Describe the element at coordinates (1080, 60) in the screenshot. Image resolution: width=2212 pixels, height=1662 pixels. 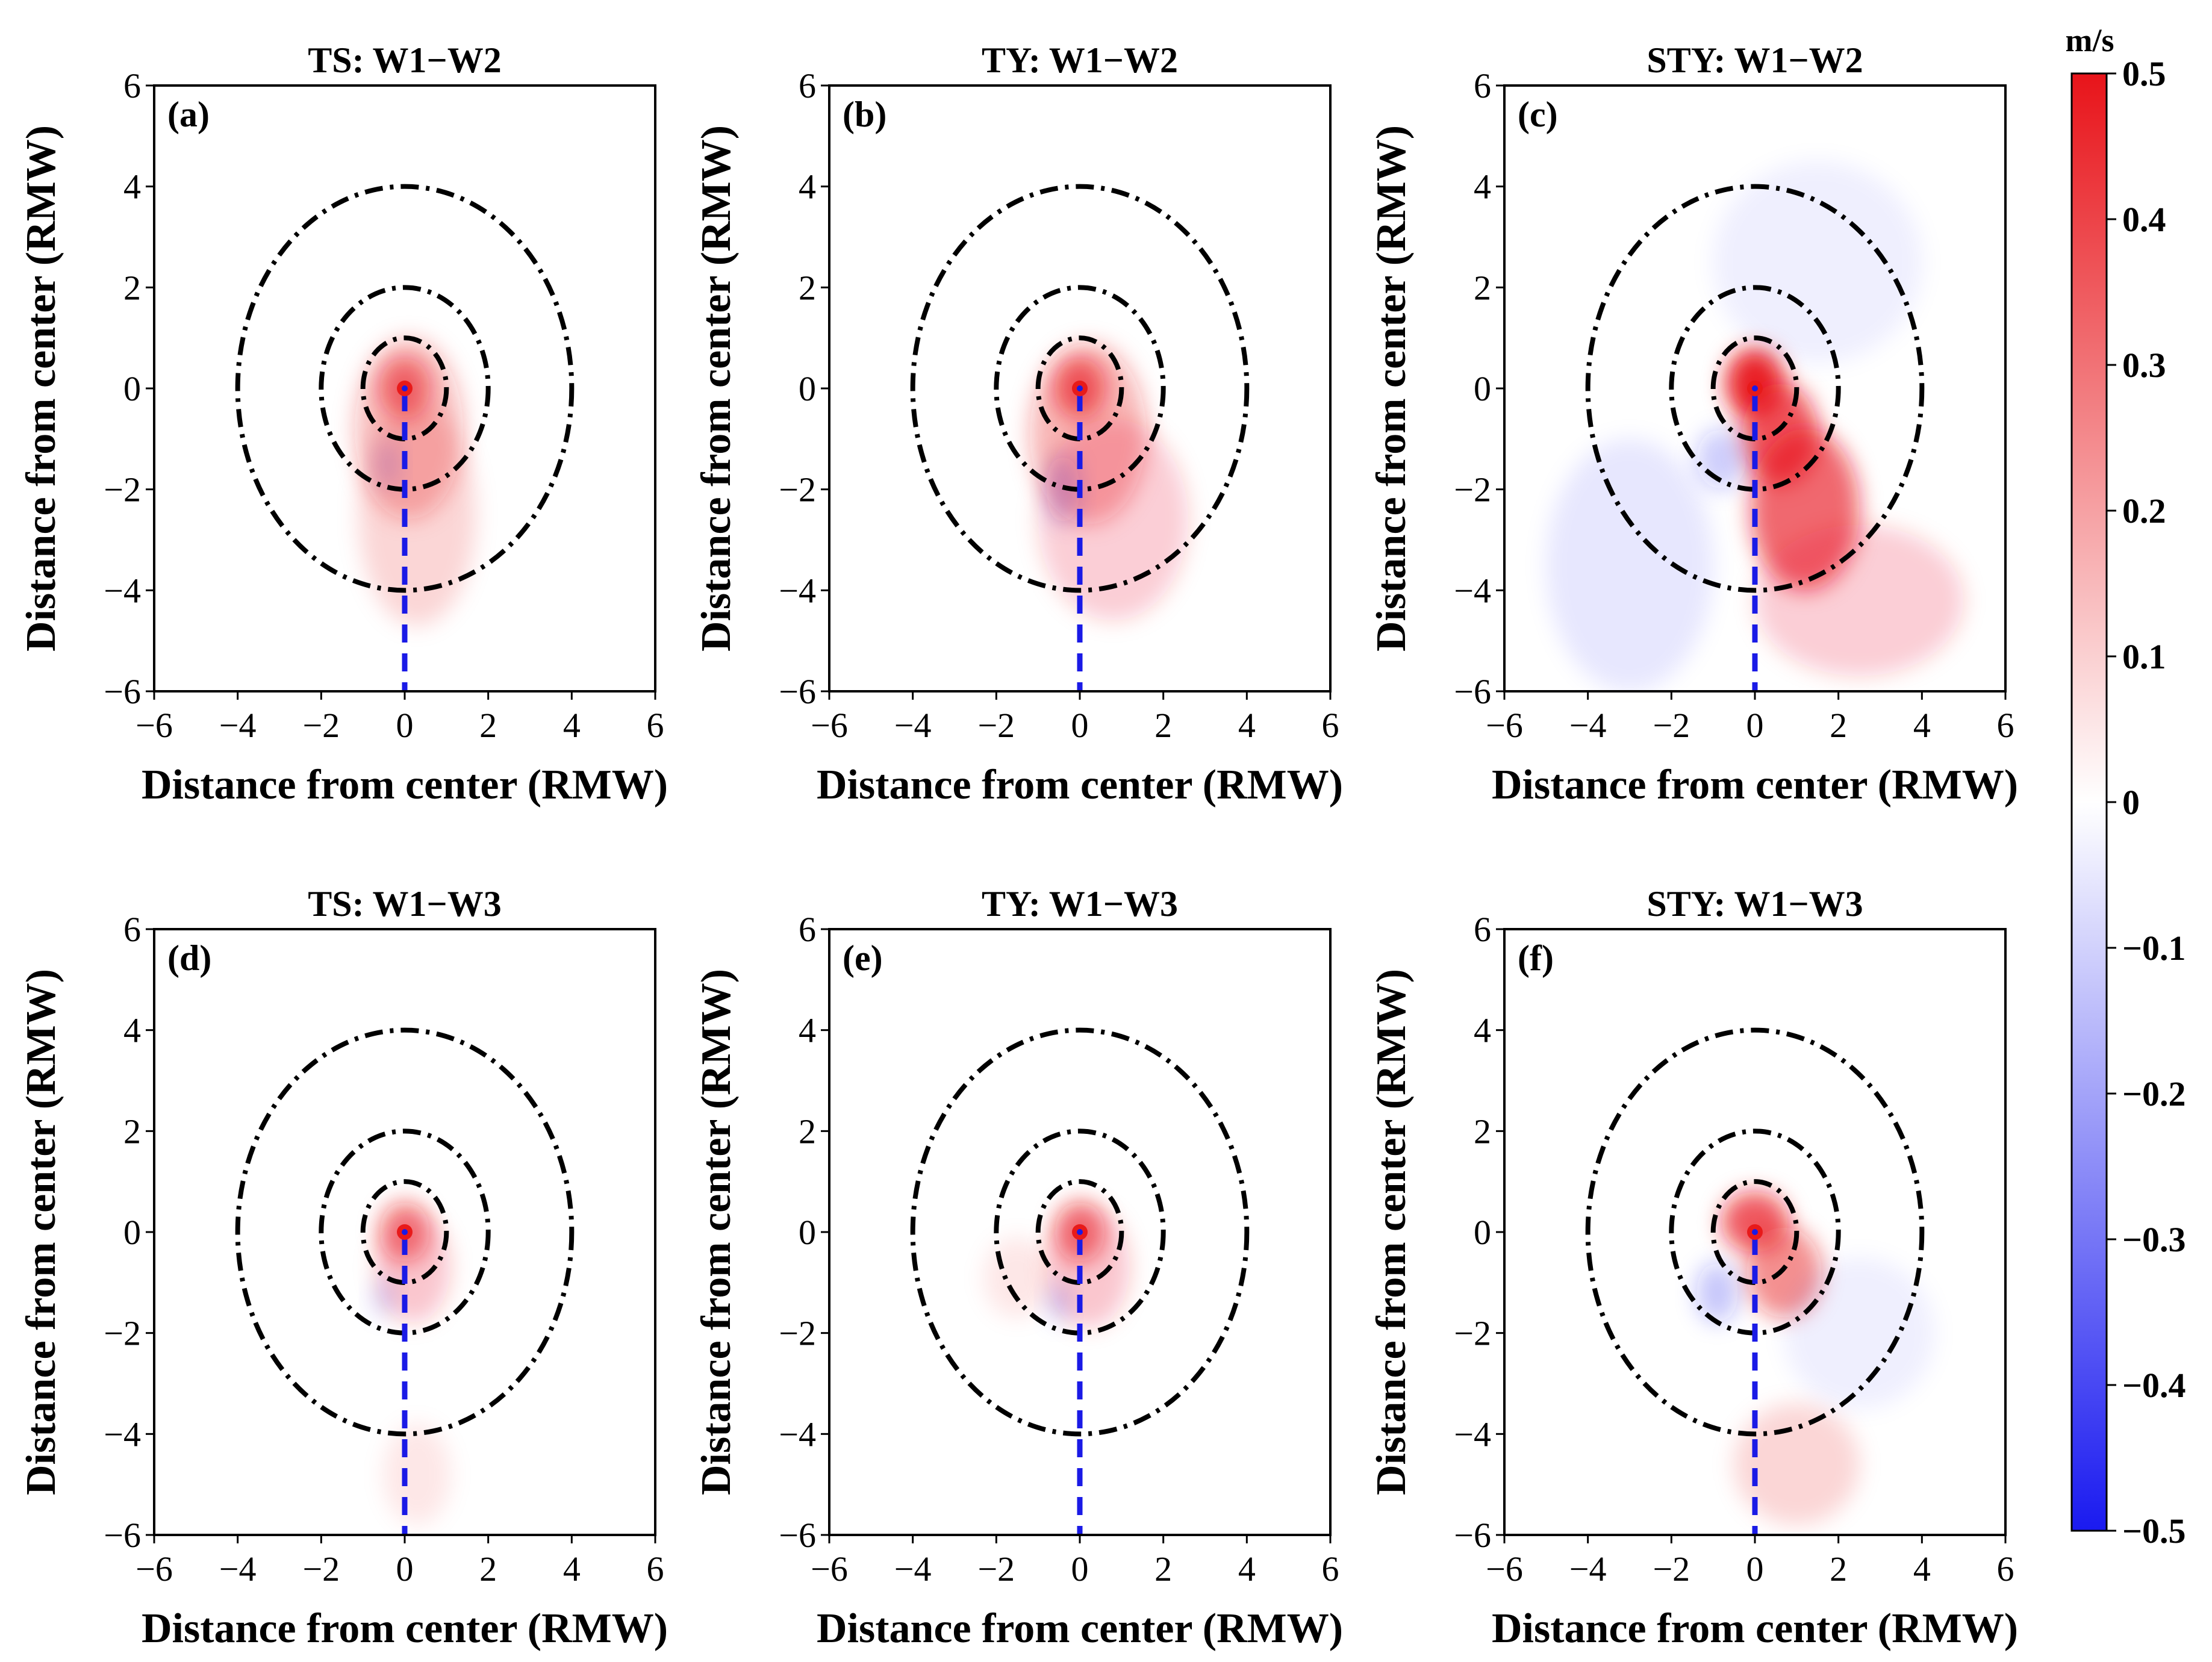
I see `panel-title: TY: W1−W2` at that location.